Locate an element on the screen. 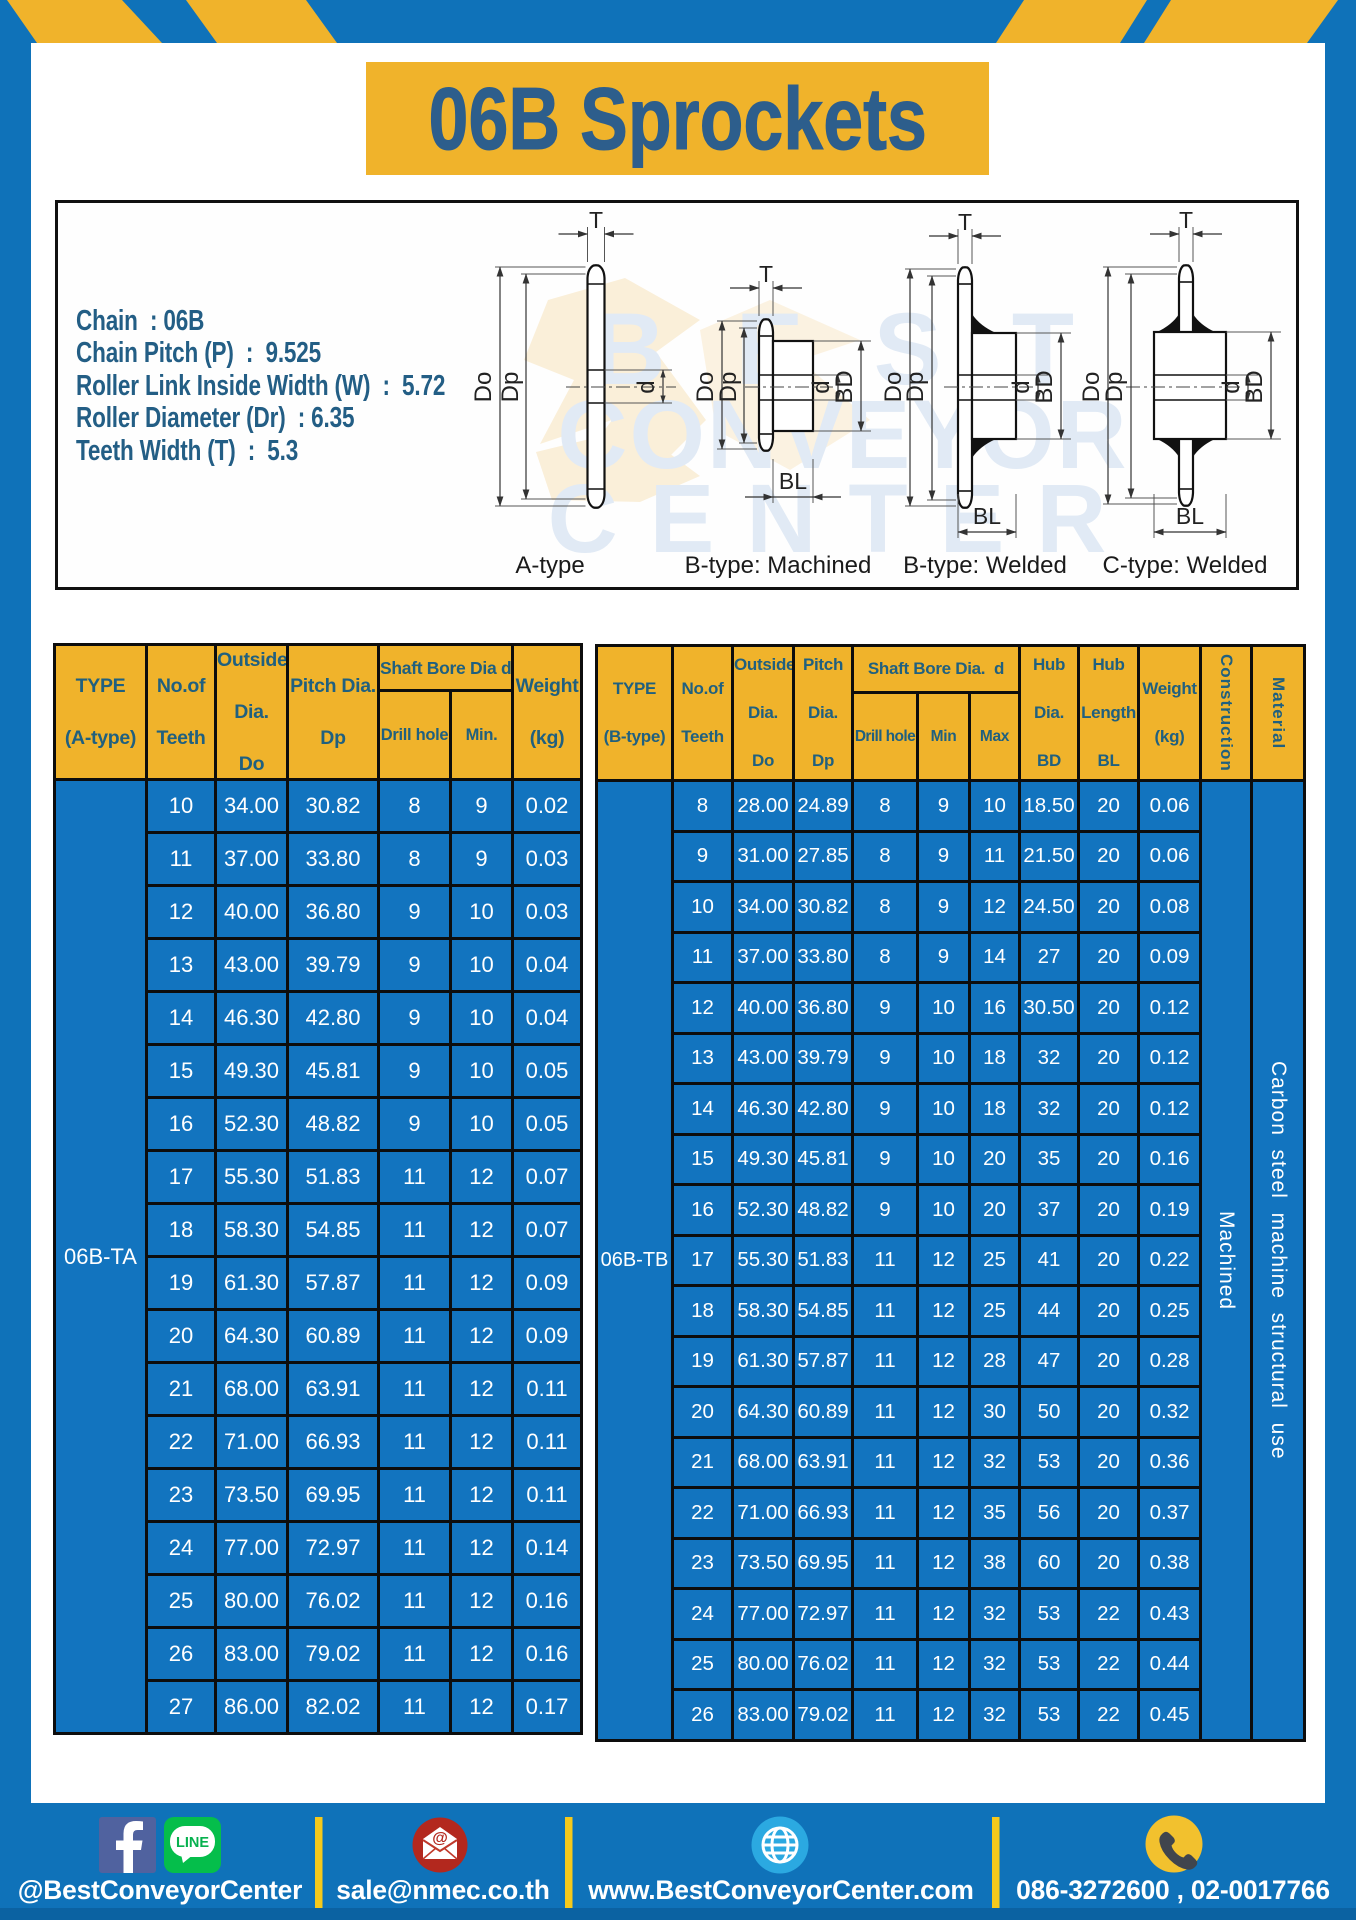 This screenshot has height=1920, width=1356. svg-text: A-type is located at coordinates (549, 565).